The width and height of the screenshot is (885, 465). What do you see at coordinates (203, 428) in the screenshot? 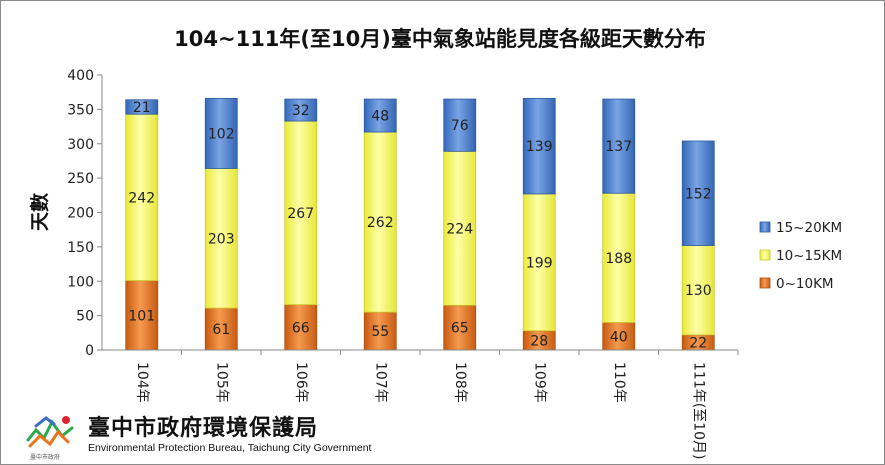
I see `organization-name: 臺中市政府環境保護局` at bounding box center [203, 428].